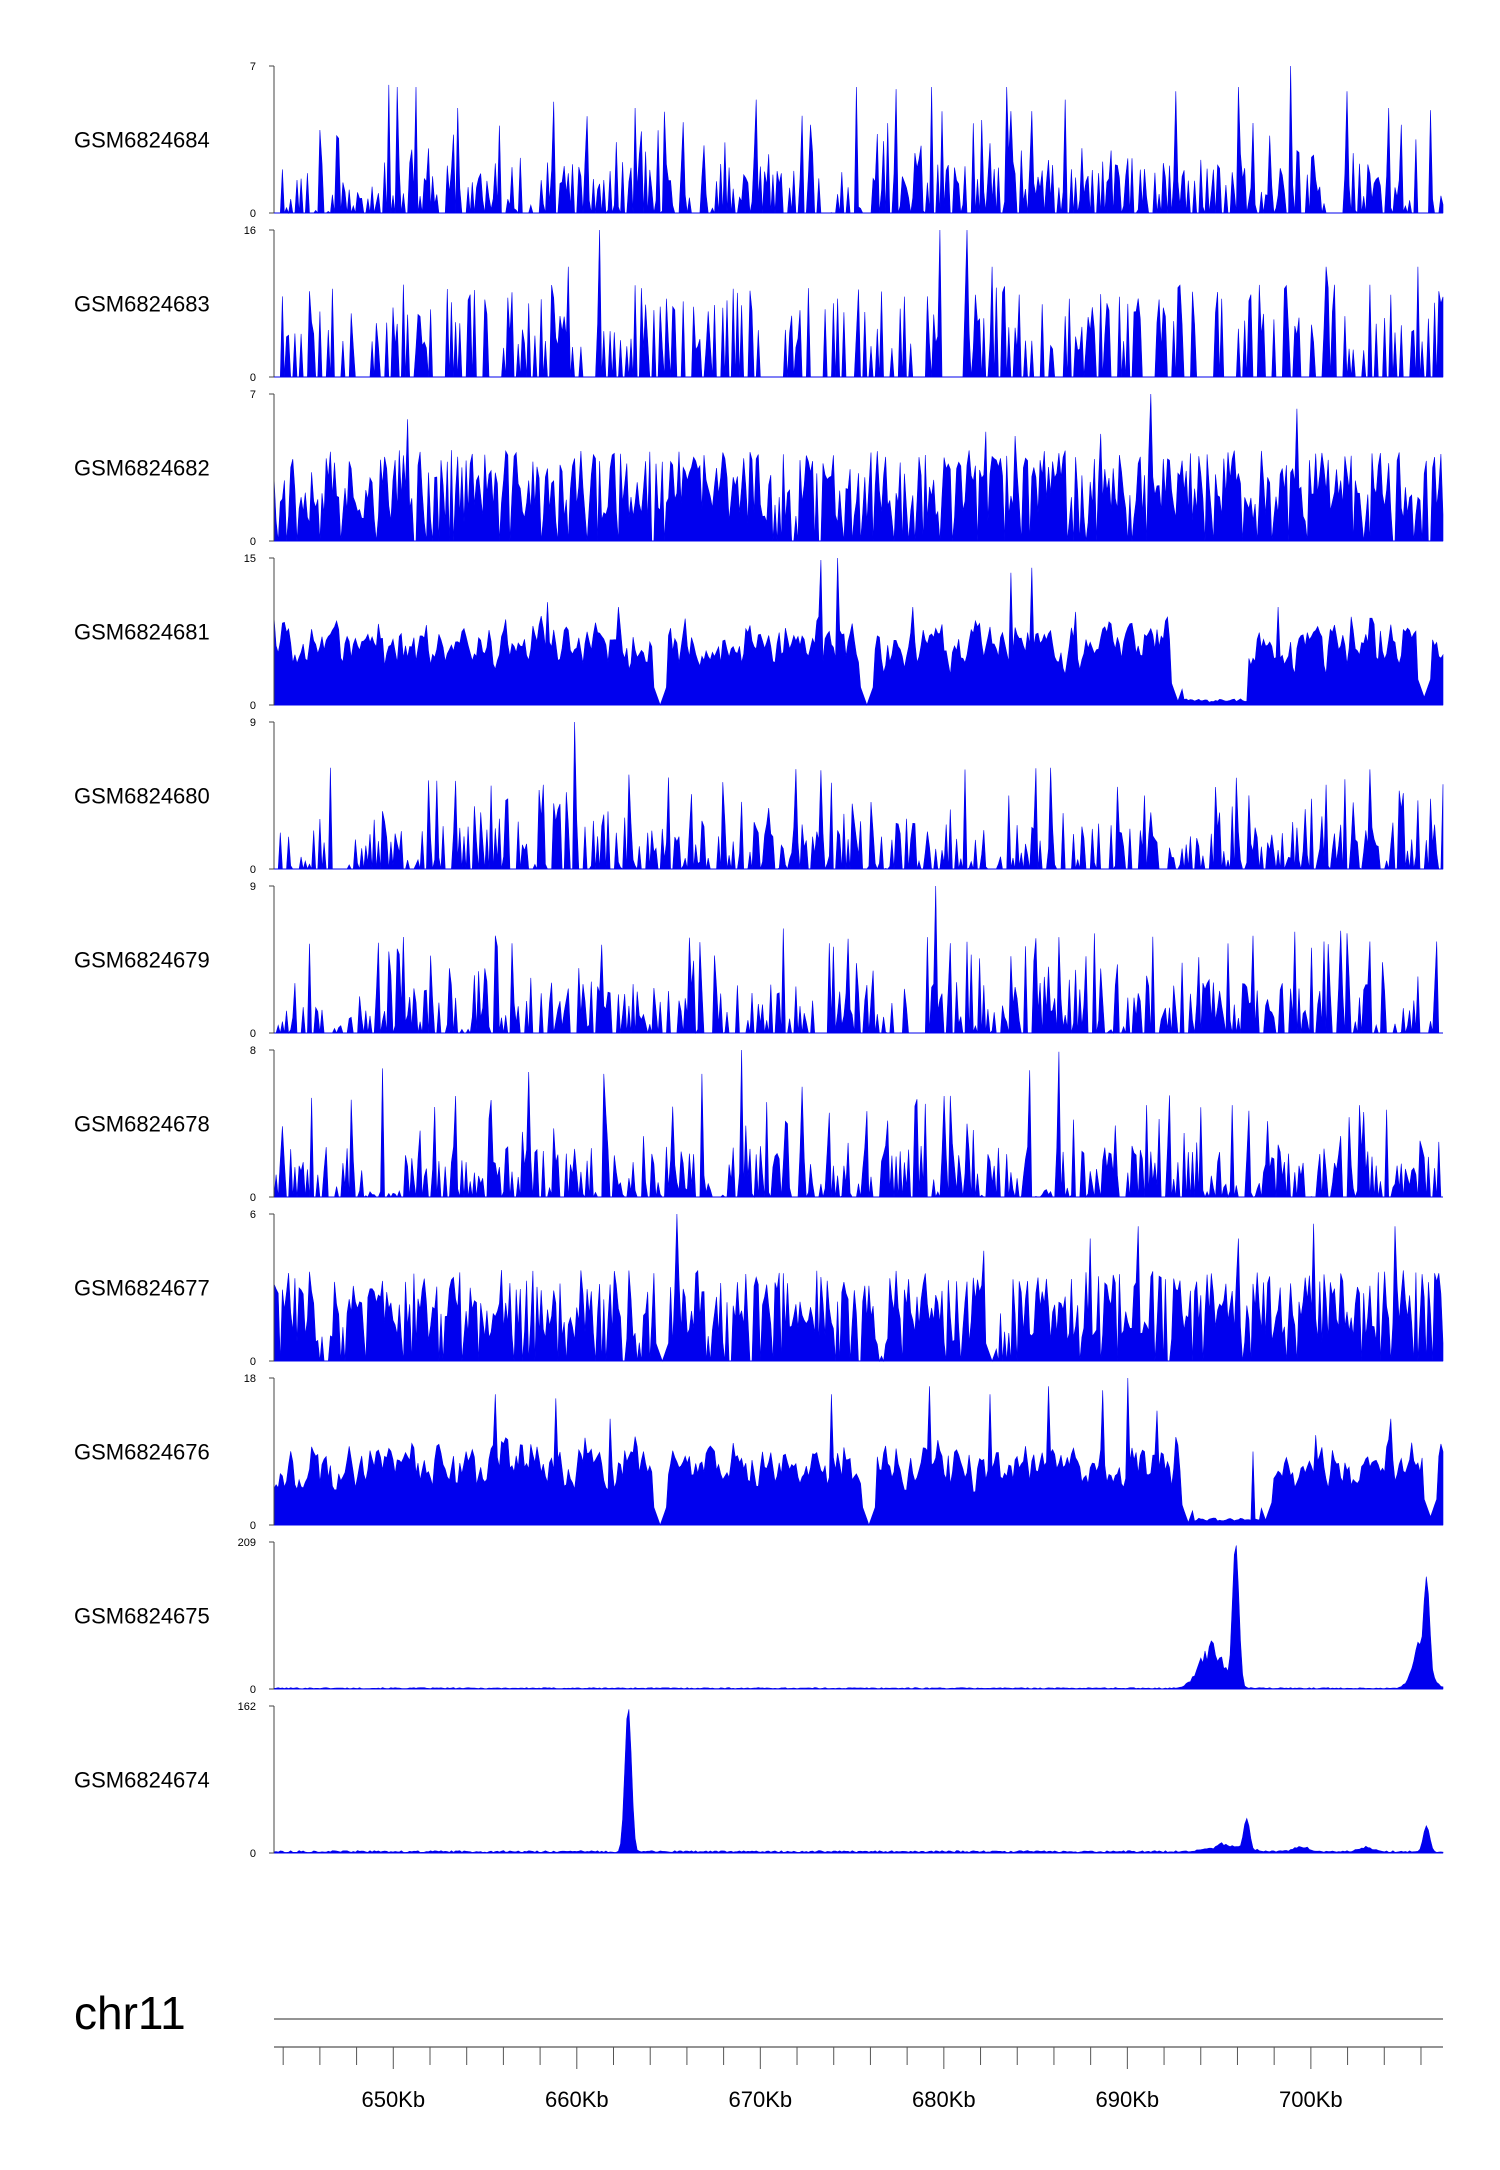 The image size is (1500, 2170). Describe the element at coordinates (142, 960) in the screenshot. I see `track-label: GSM6824679` at that location.